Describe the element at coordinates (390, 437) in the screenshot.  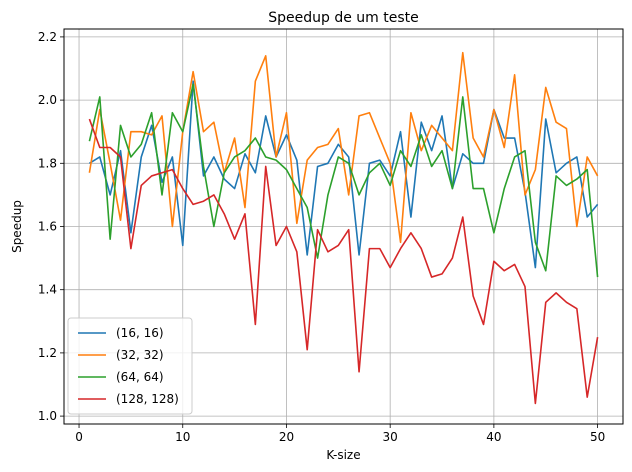
I see `x-tick-label: 30` at that location.